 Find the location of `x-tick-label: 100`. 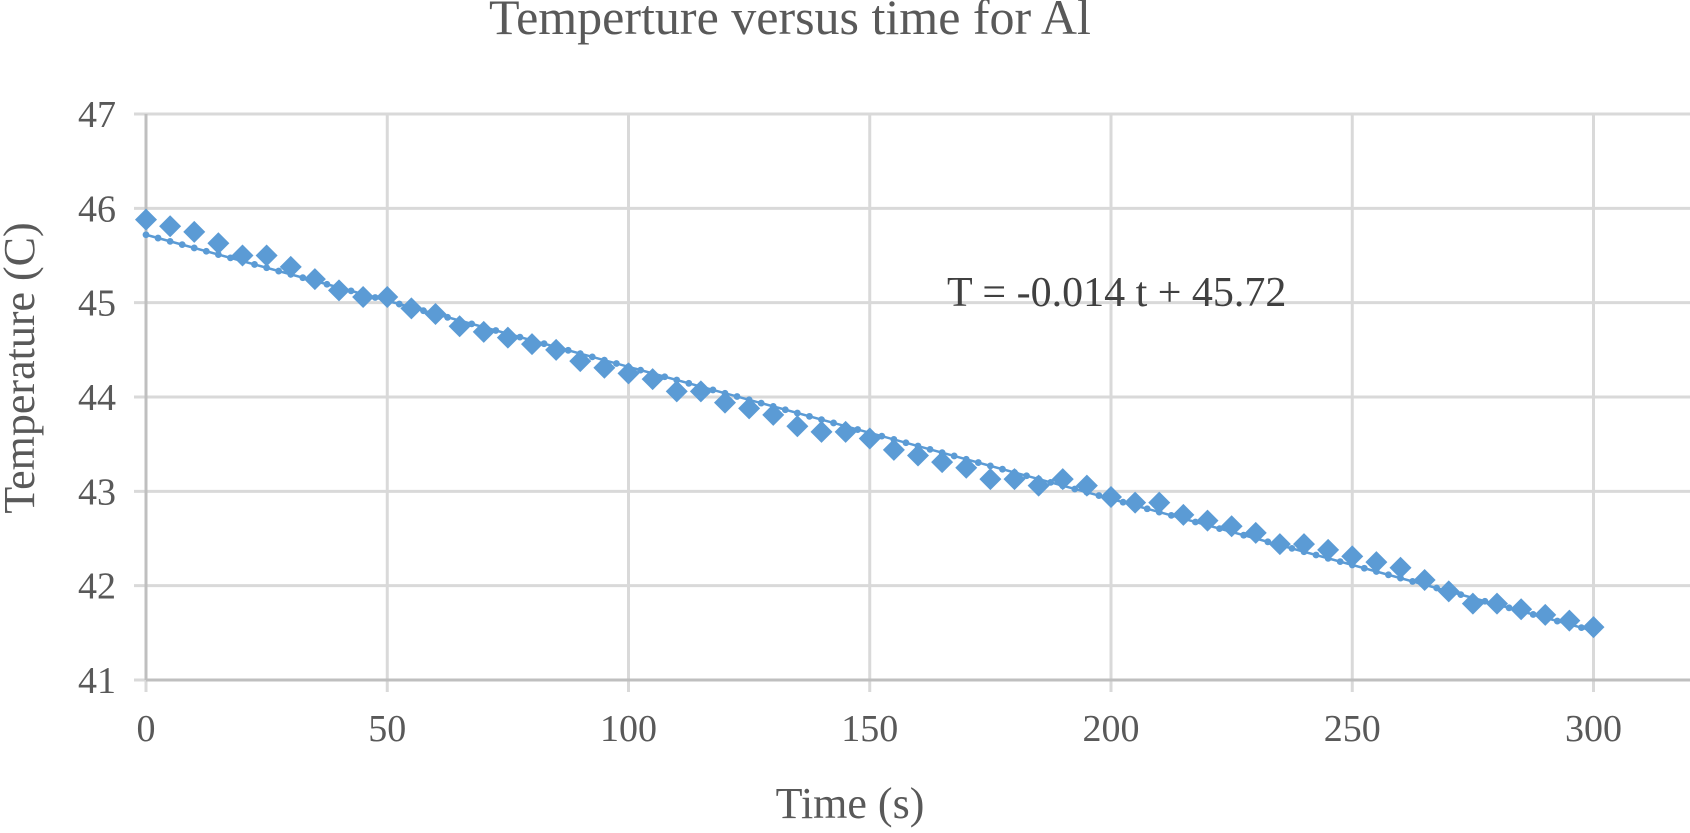

x-tick-label: 100 is located at coordinates (628, 729).